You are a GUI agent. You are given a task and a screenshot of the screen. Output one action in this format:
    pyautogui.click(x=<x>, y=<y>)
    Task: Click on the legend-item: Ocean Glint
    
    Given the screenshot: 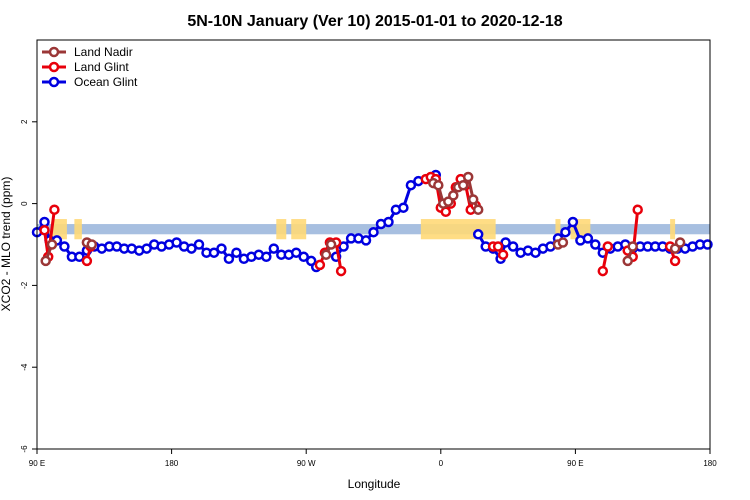 What is the action you would take?
    pyautogui.click(x=90, y=82)
    